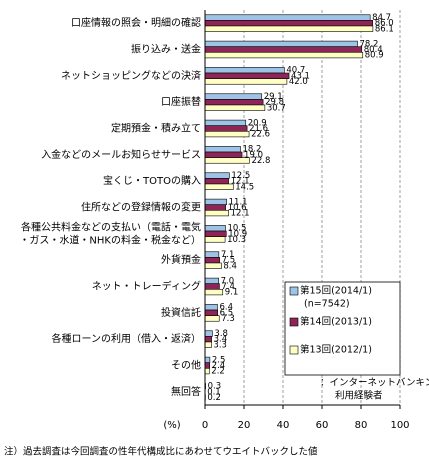 This screenshot has width=429, height=471. What do you see at coordinates (368, 44) in the screenshot?
I see `value-label: 78.2` at bounding box center [368, 44].